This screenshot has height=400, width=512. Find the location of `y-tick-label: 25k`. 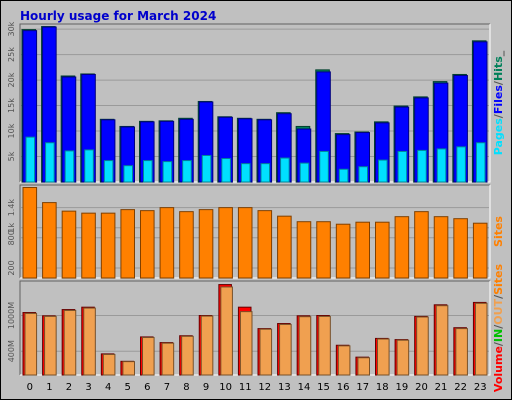

y-tick-label: 25k is located at coordinates (11, 54).